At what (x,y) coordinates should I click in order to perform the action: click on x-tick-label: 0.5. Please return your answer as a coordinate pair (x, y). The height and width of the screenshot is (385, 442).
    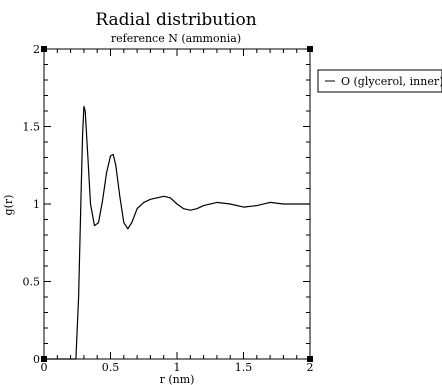
    Looking at the image, I should click on (111, 367).